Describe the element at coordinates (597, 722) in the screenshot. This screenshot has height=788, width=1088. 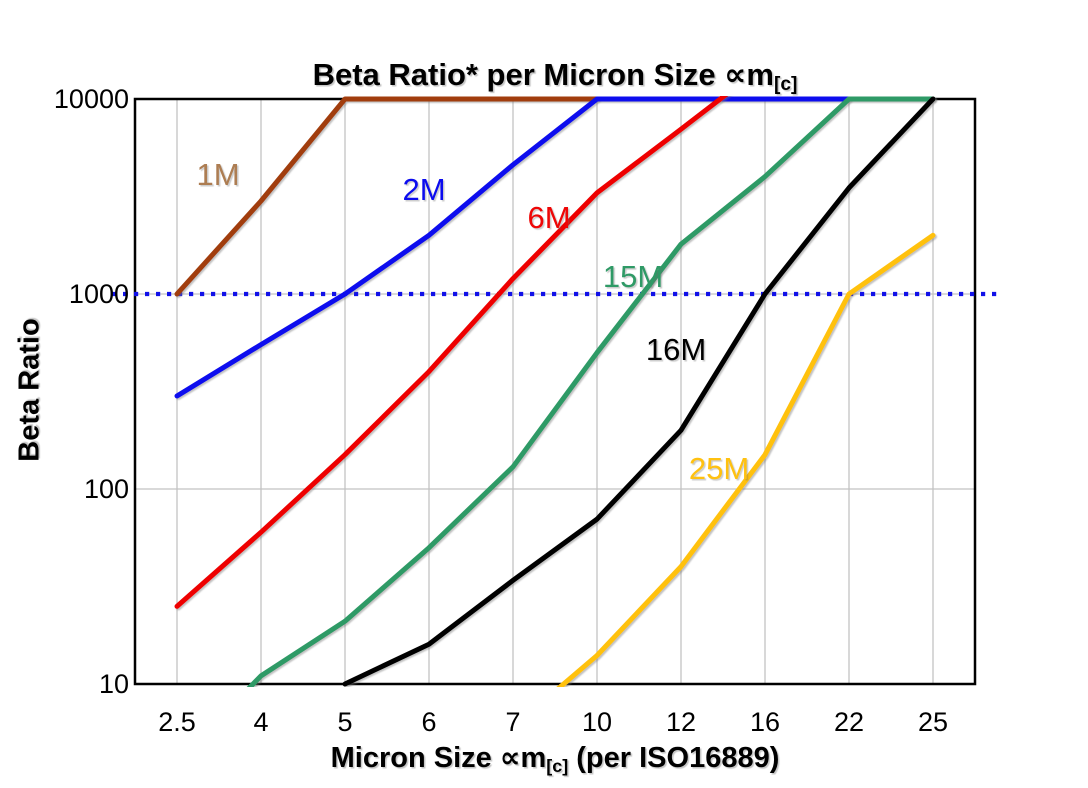
I see `x-tick-label: 10` at that location.